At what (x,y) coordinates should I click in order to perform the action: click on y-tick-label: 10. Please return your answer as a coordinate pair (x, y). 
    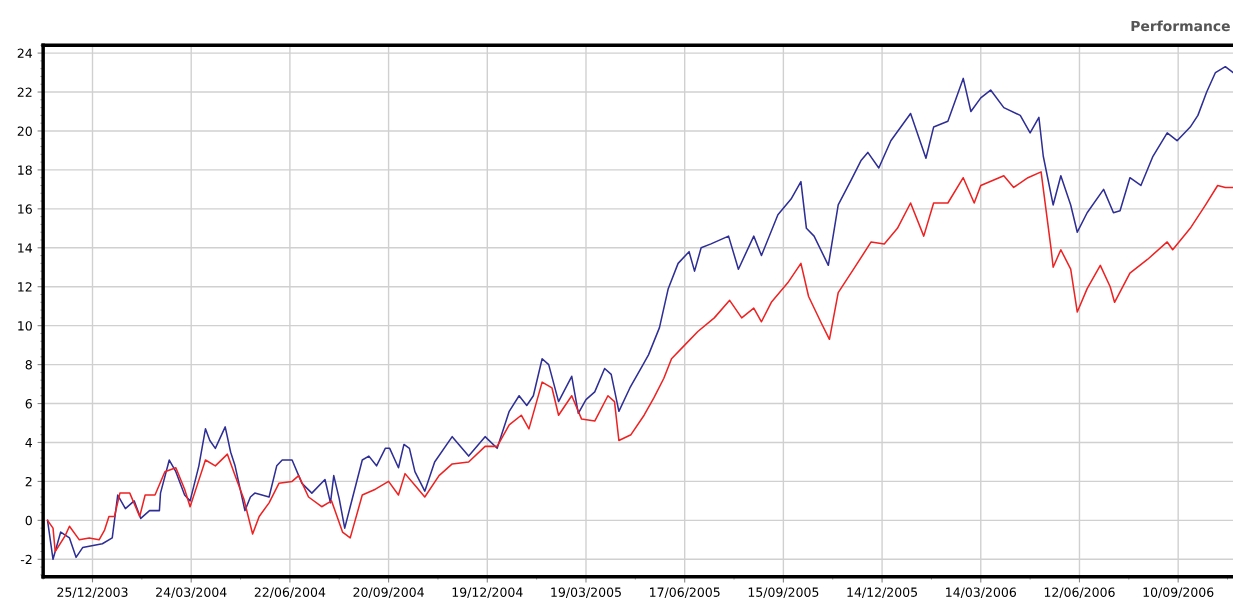
    Looking at the image, I should click on (25, 326).